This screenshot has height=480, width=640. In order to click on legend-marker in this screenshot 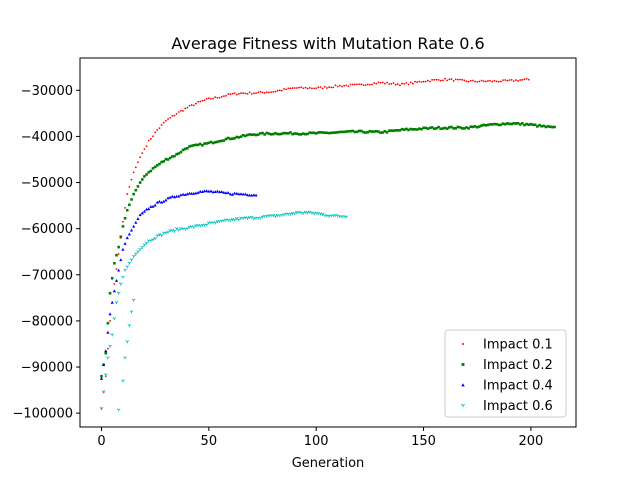, I will do `click(463, 385)`.